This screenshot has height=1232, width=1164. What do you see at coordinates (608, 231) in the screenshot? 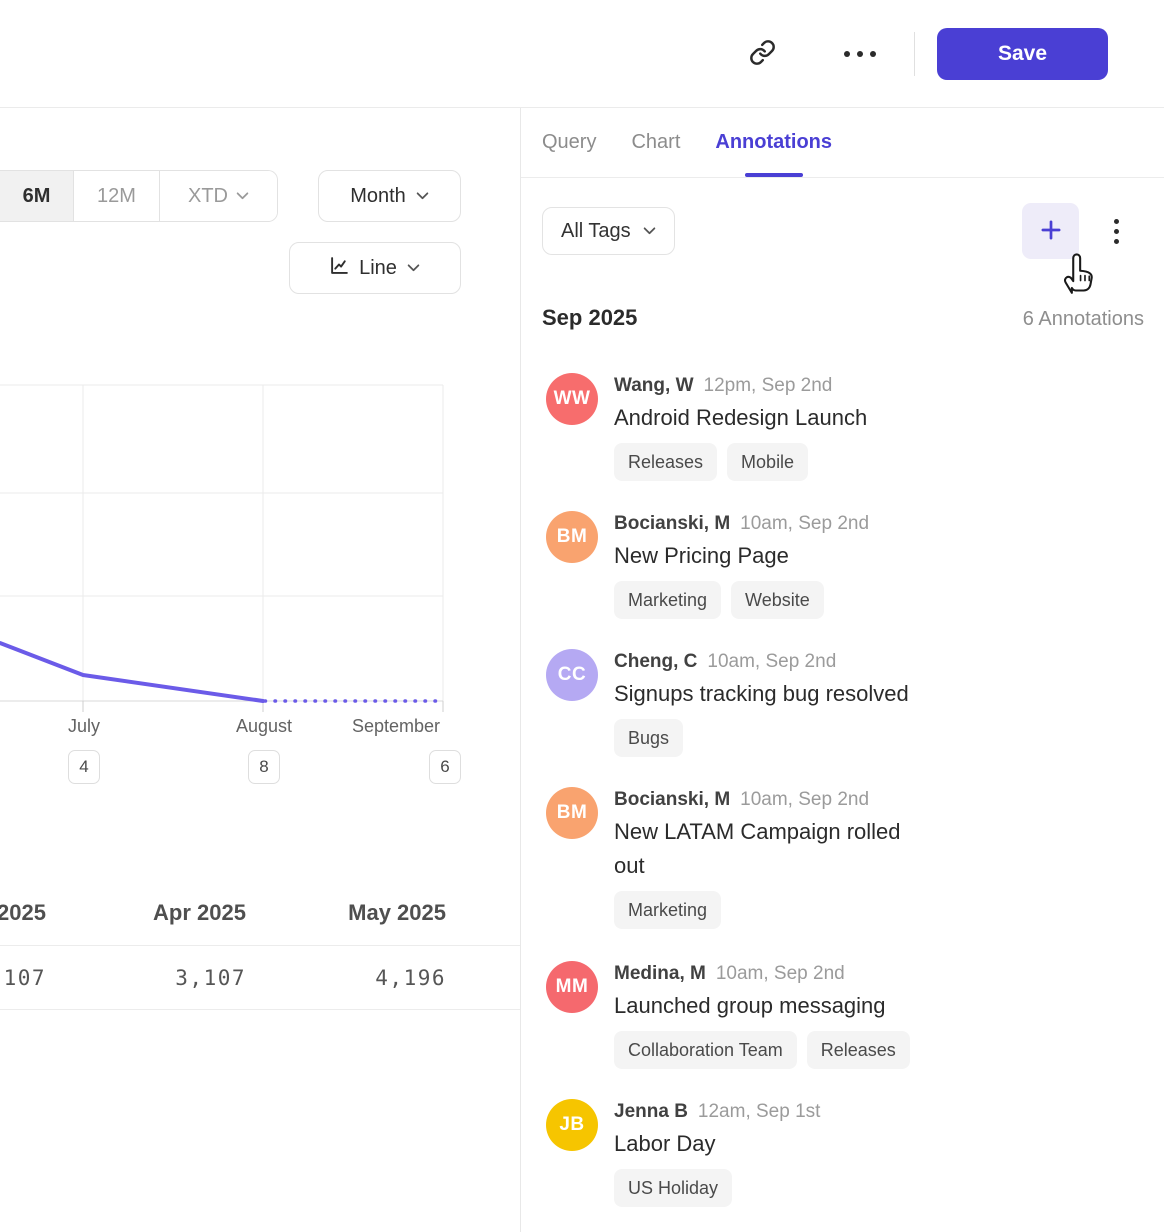
I see `tag-filter-dropdown: All Tags` at bounding box center [608, 231].